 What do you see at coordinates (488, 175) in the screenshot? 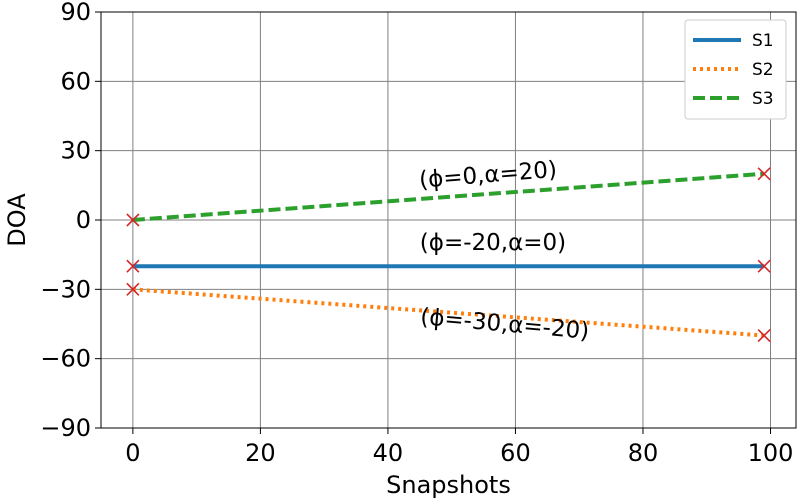
I see `annotation-label: (ϕ=0,α=20)` at bounding box center [488, 175].